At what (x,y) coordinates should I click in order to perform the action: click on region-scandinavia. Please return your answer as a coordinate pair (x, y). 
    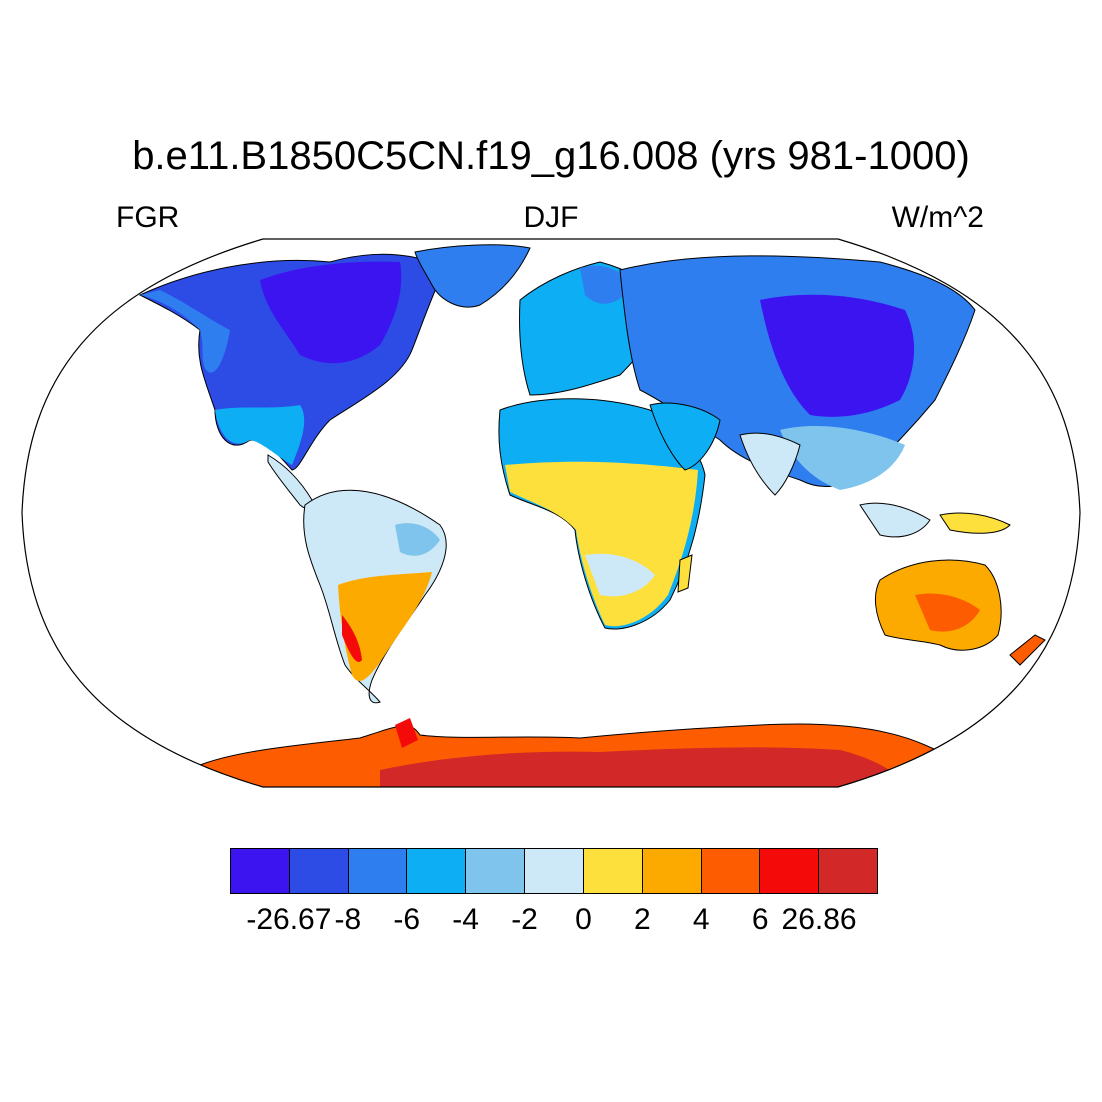
    Looking at the image, I should click on (606, 284).